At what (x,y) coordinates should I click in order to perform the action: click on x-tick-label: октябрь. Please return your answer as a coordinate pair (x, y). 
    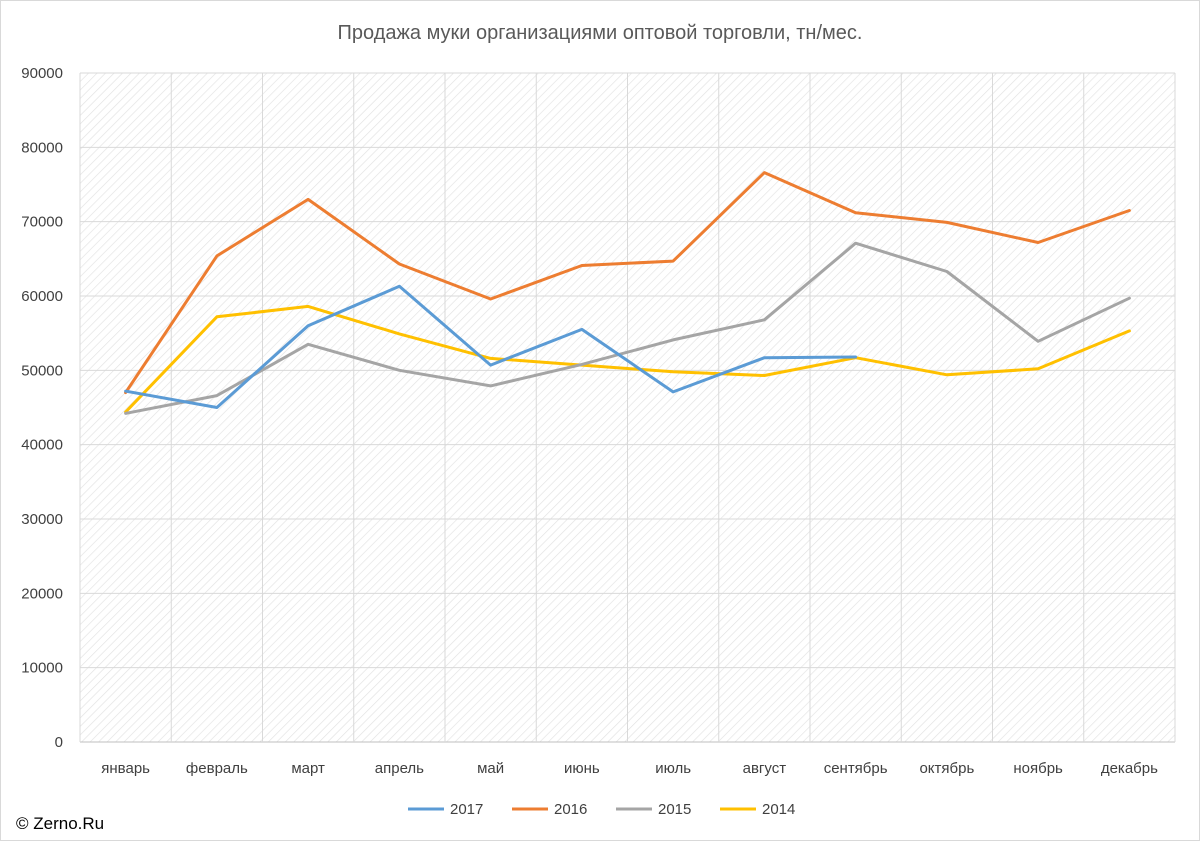
    Looking at the image, I should click on (946, 768).